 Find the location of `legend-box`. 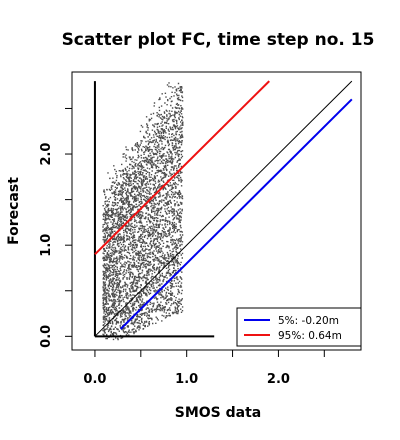

legend-box is located at coordinates (299, 327).